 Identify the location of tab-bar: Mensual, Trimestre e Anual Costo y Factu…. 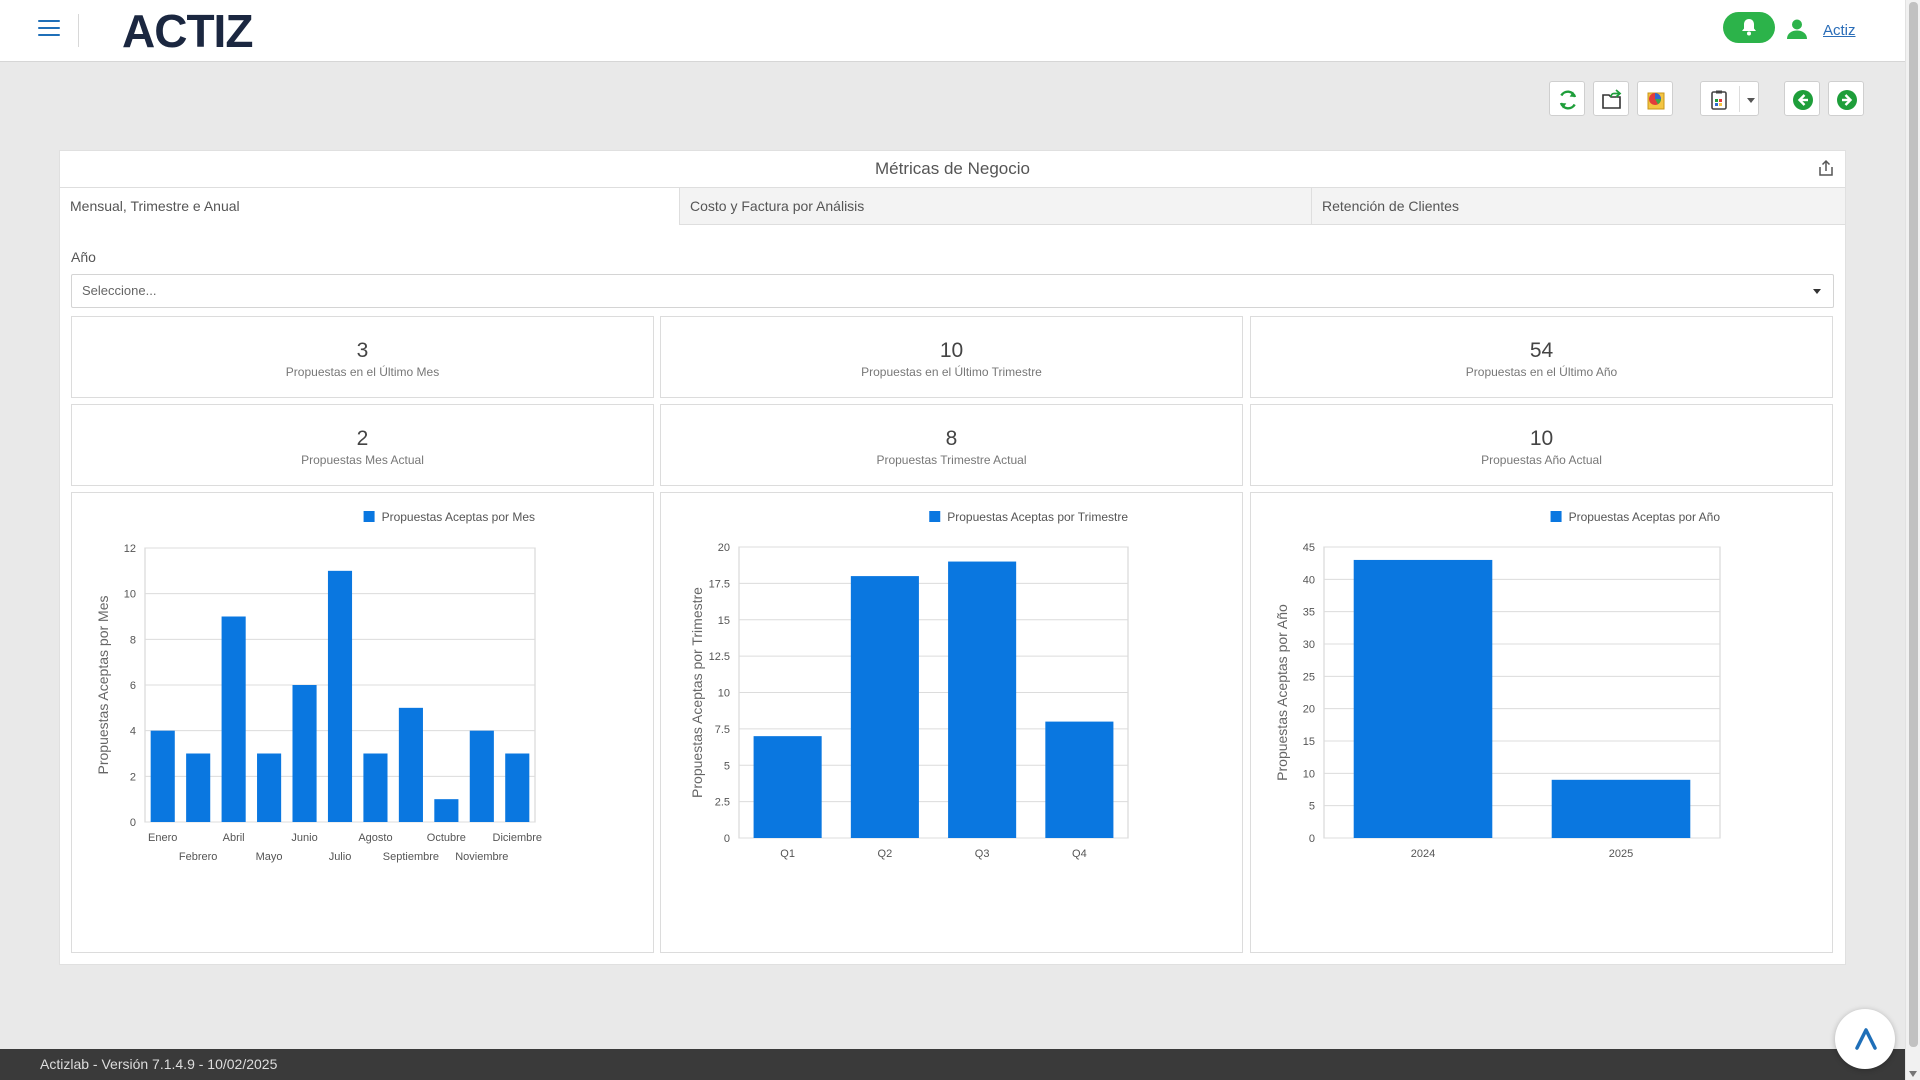
(952, 206).